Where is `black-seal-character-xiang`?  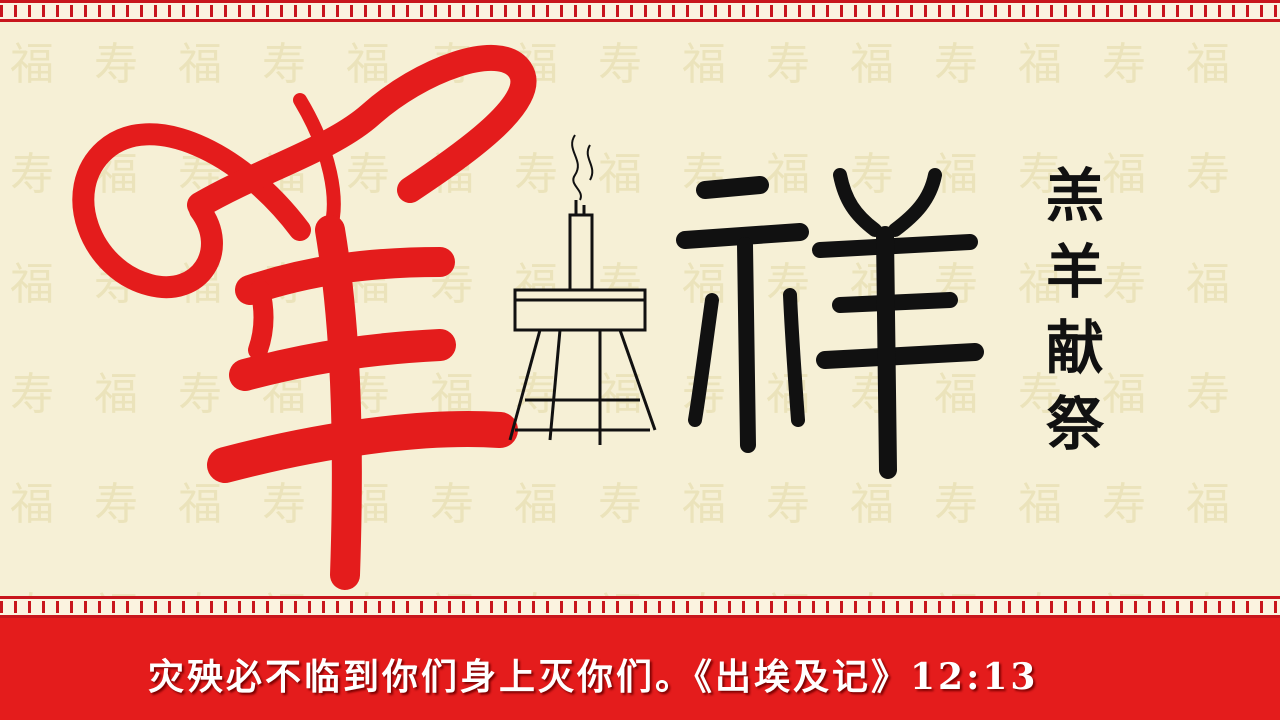
black-seal-character-xiang is located at coordinates (830, 323).